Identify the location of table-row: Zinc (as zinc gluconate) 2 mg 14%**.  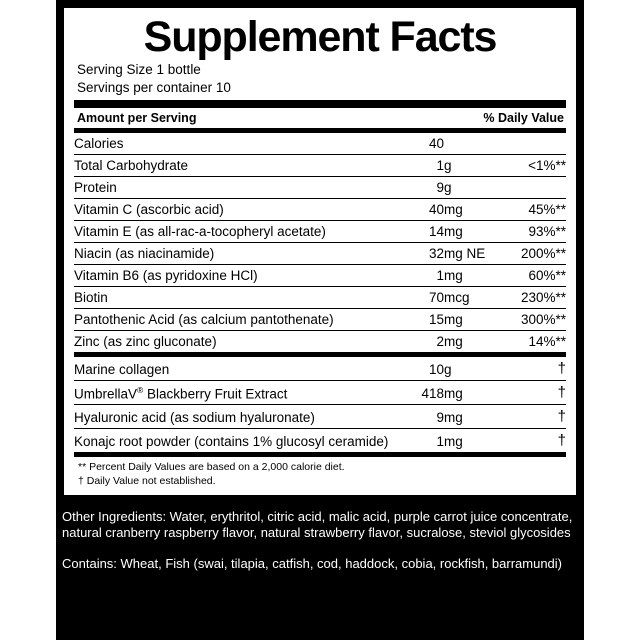
(320, 342).